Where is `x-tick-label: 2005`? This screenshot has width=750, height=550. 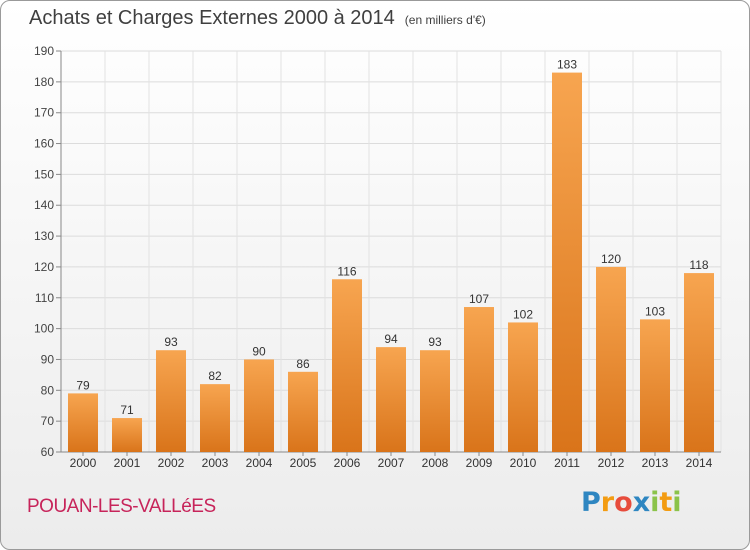
x-tick-label: 2005 is located at coordinates (303, 463).